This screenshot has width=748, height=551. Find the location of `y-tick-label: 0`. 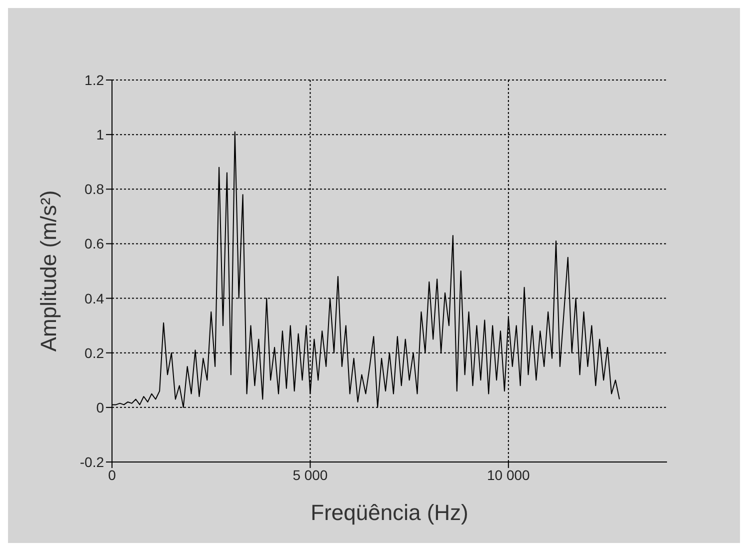

y-tick-label: 0 is located at coordinates (100, 407).